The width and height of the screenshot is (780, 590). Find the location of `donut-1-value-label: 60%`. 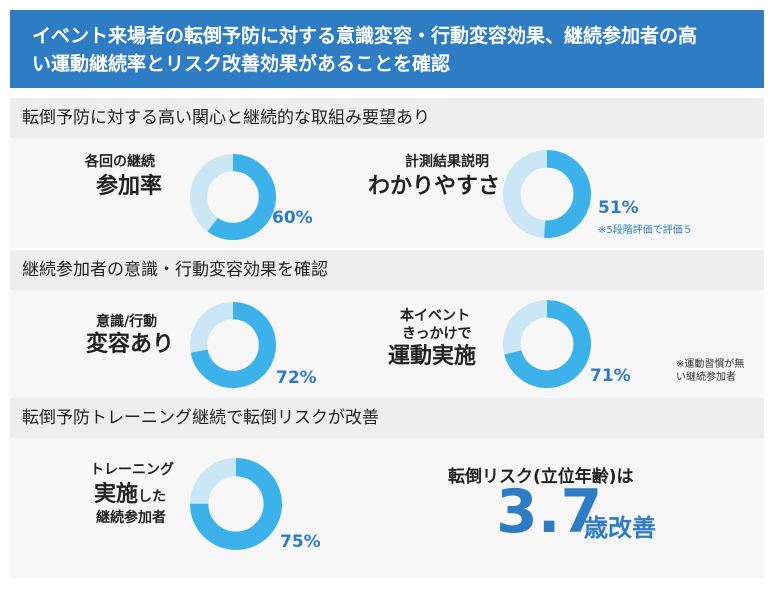

donut-1-value-label: 60% is located at coordinates (292, 218).